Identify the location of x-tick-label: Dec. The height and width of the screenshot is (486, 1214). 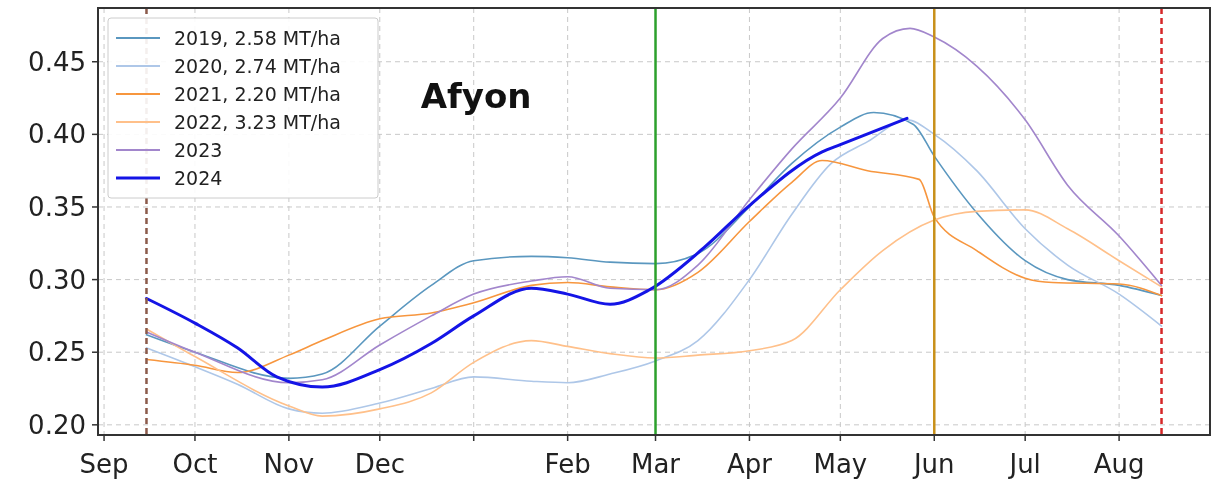
(379, 464).